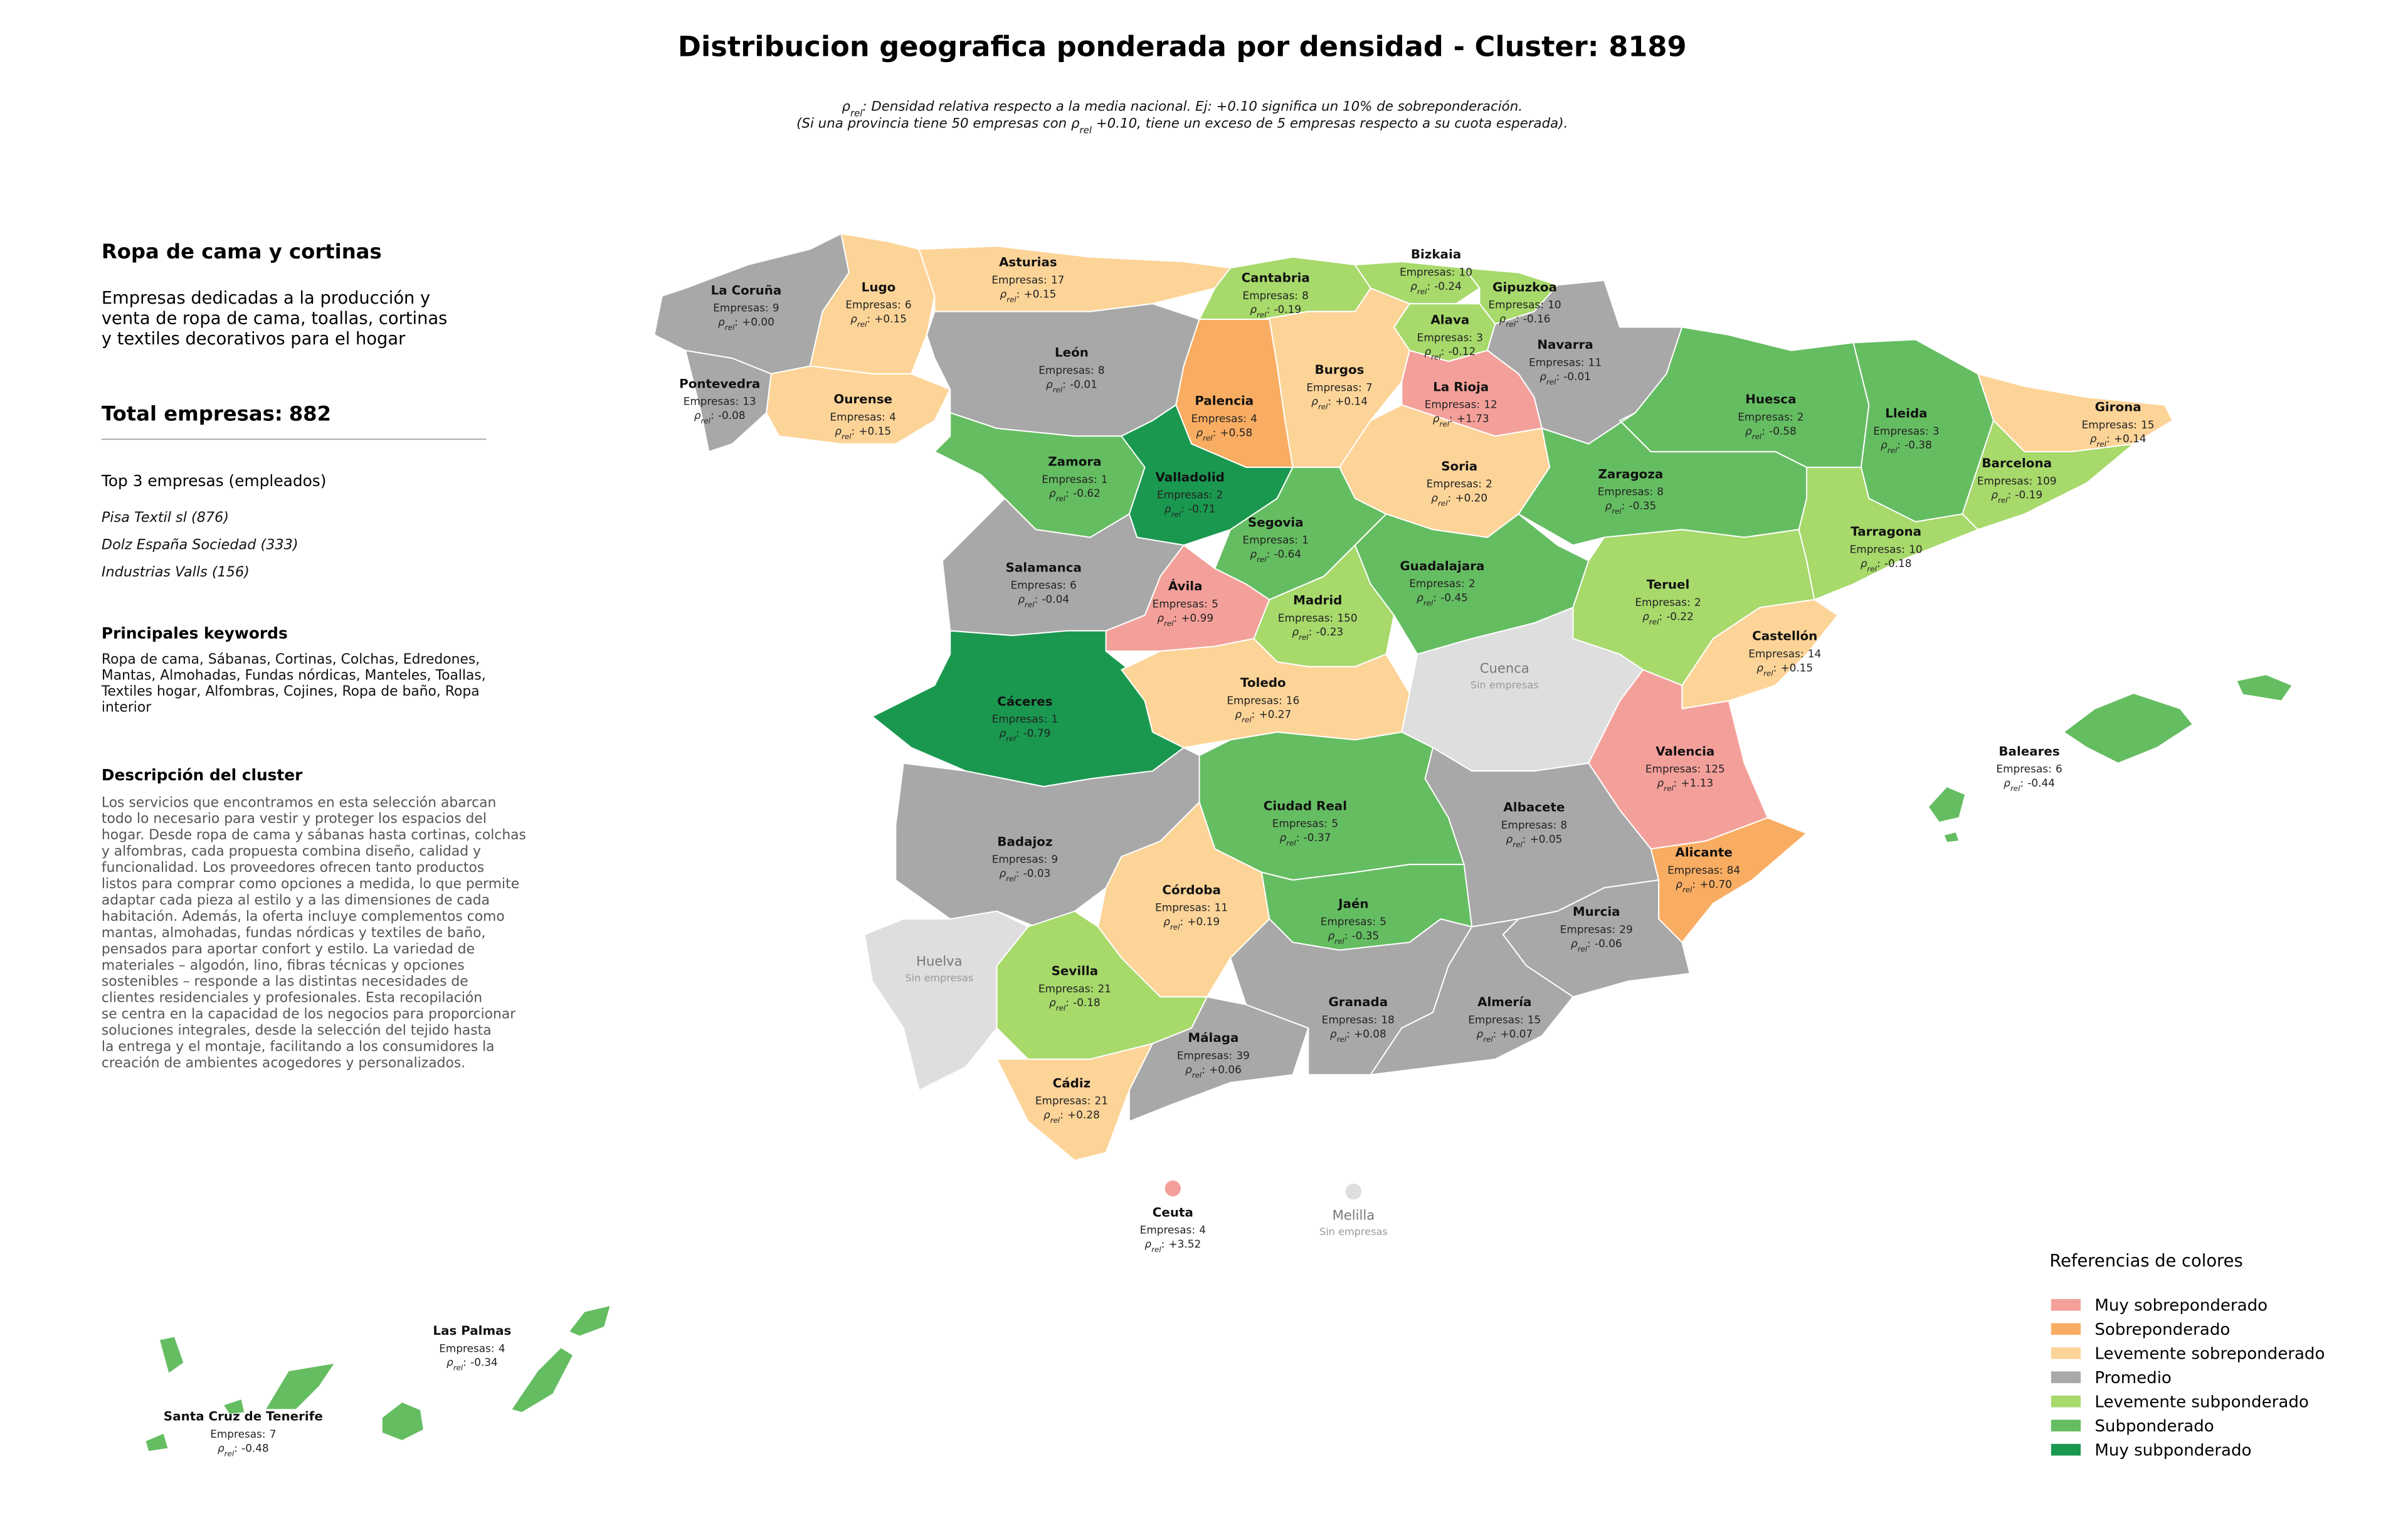  What do you see at coordinates (1555, 305) in the screenshot?
I see `empresas-value: 10` at bounding box center [1555, 305].